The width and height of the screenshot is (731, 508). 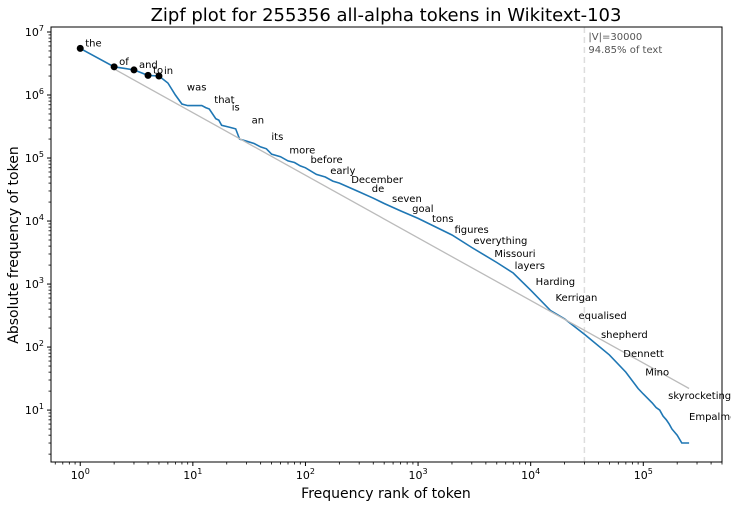 What do you see at coordinates (624, 335) in the screenshot?
I see `word-label: shepherd` at bounding box center [624, 335].